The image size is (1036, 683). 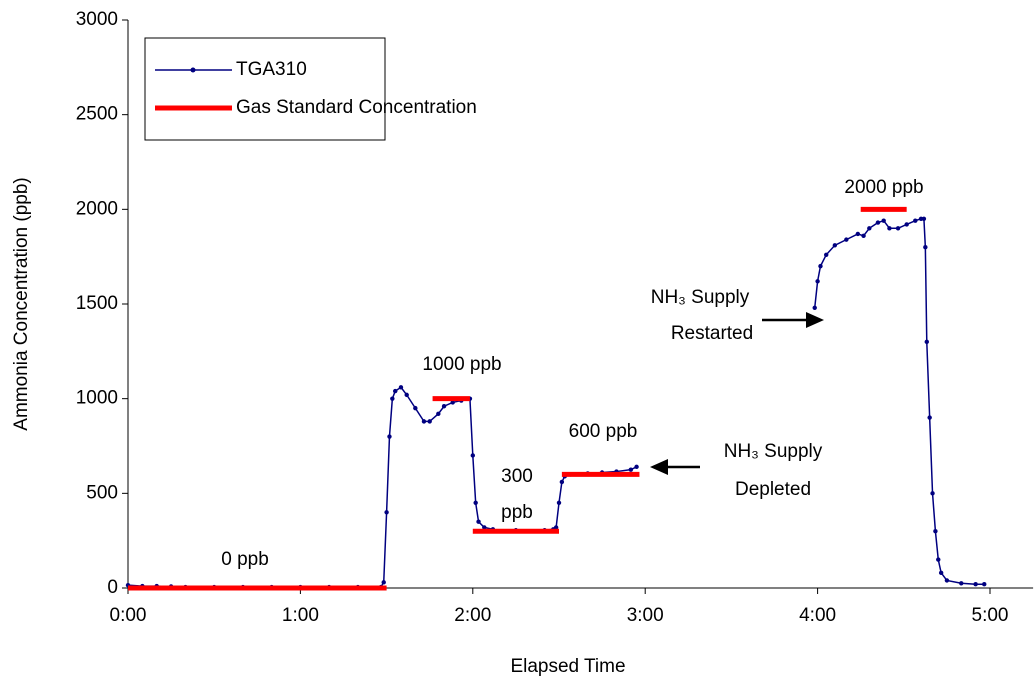 I want to click on x-tick-label: 1:00, so click(x=300, y=615).